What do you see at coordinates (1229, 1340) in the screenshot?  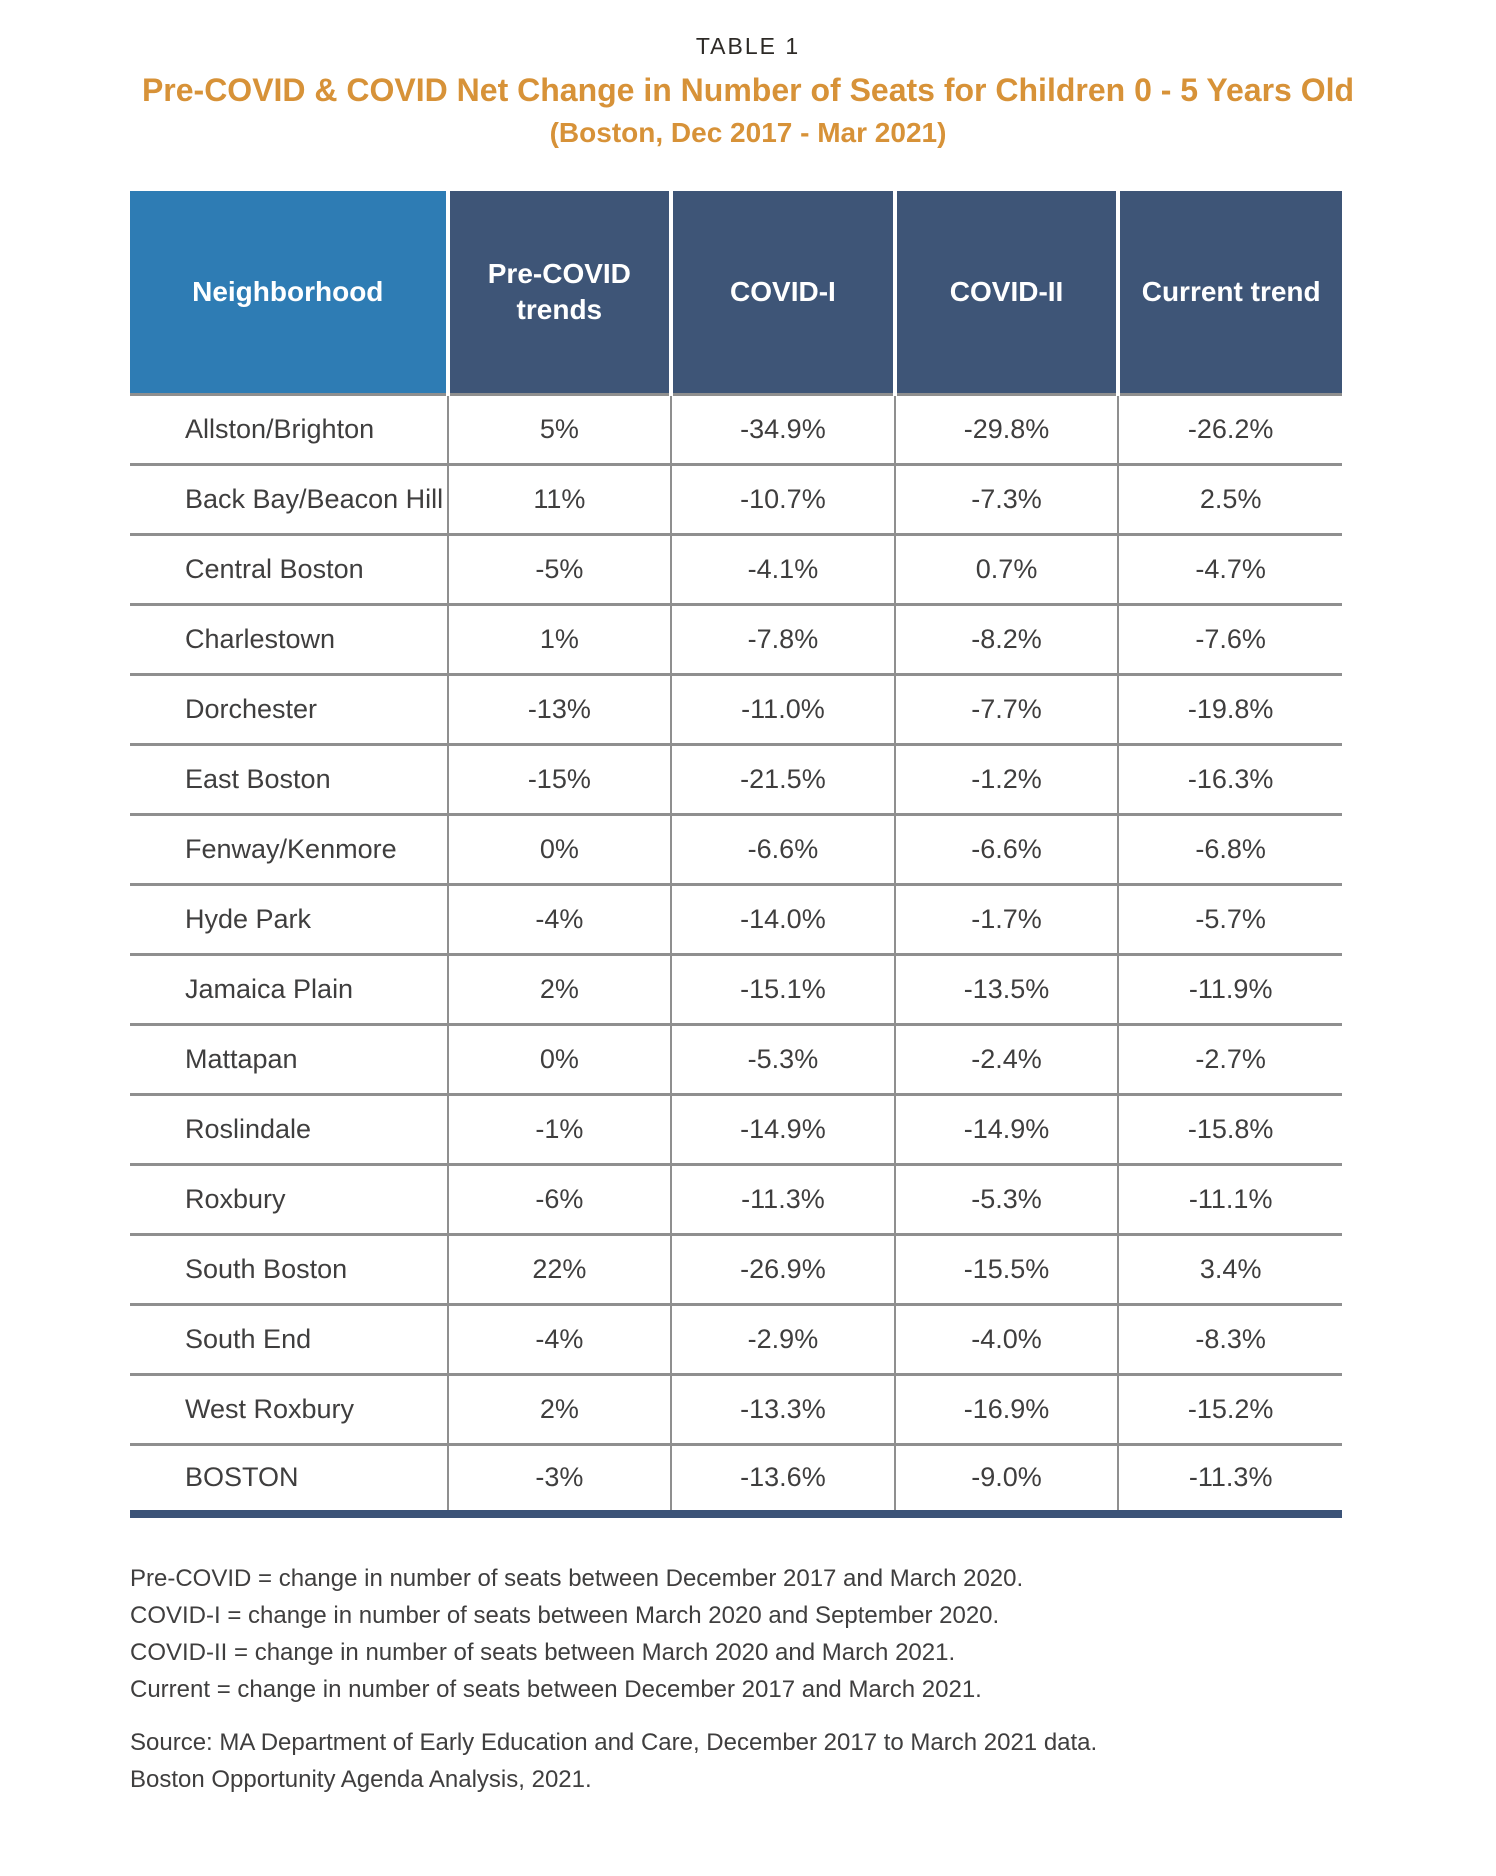 I see `value-cell: -8.3%` at bounding box center [1229, 1340].